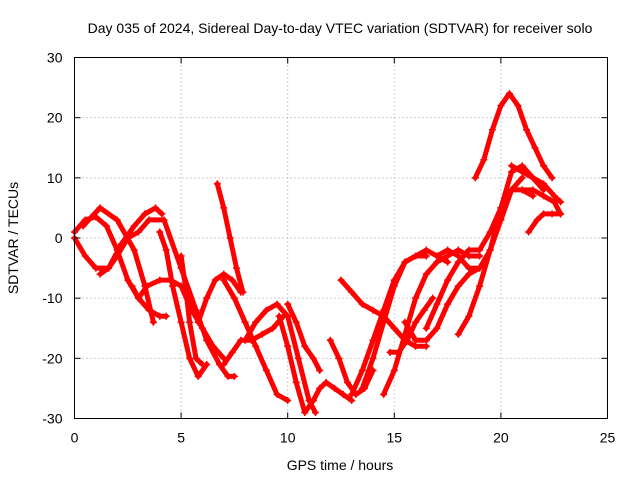  I want to click on y-tick-label: 0, so click(59, 238).